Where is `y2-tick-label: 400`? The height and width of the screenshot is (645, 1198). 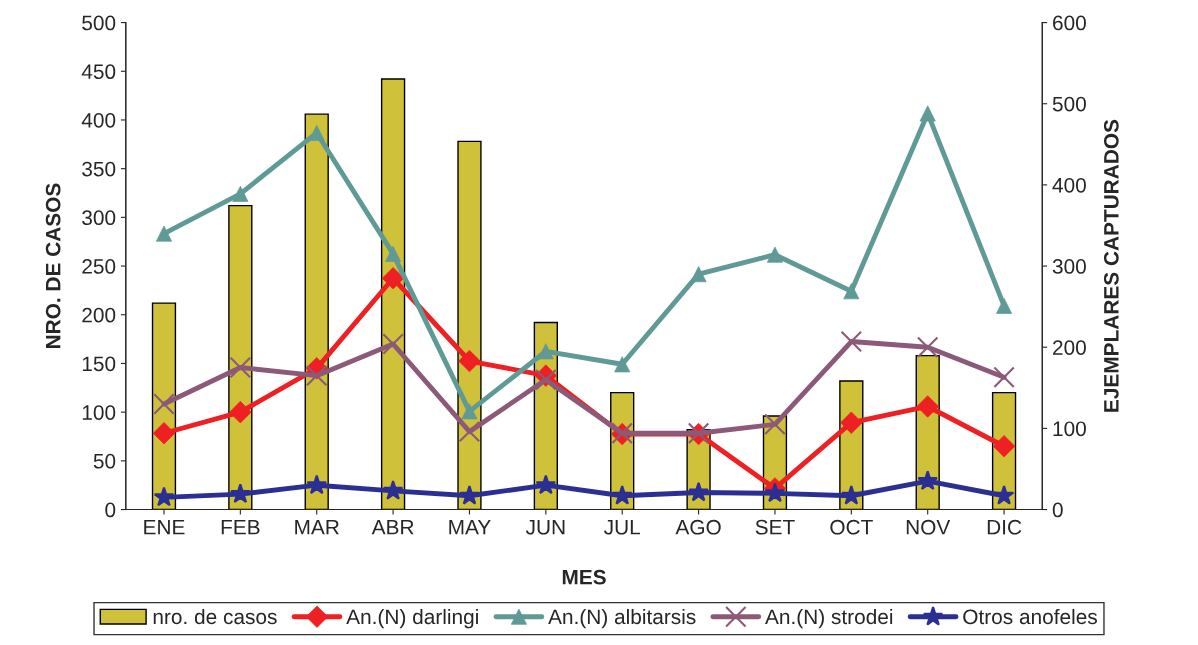
y2-tick-label: 400 is located at coordinates (1069, 185).